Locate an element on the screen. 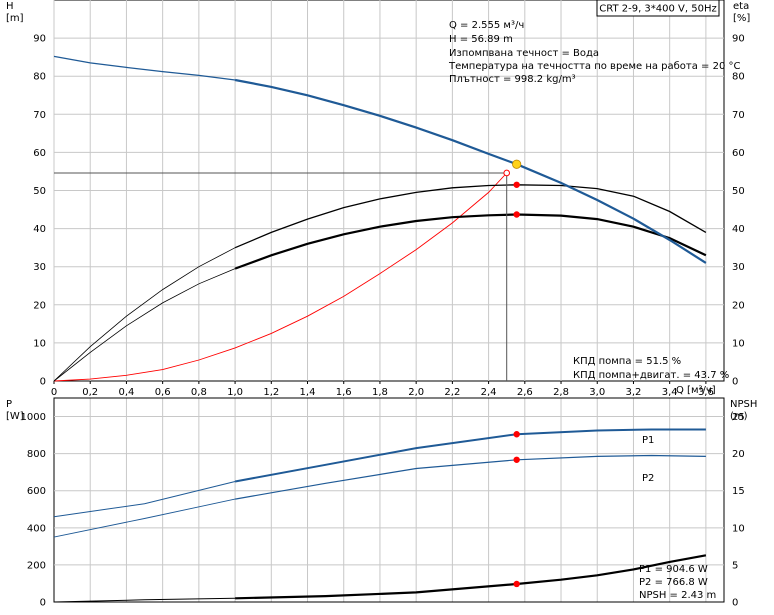 The width and height of the screenshot is (774, 615). head-tick-label: 0 is located at coordinates (43, 382).